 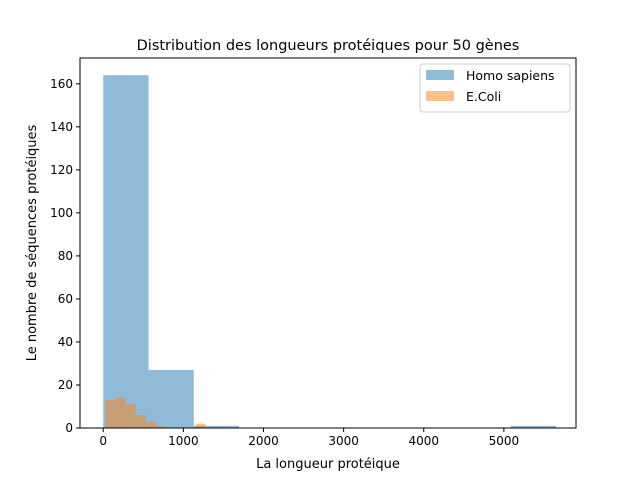 What do you see at coordinates (483, 96) in the screenshot?
I see `legend-label-e-coli: E.Coli` at bounding box center [483, 96].